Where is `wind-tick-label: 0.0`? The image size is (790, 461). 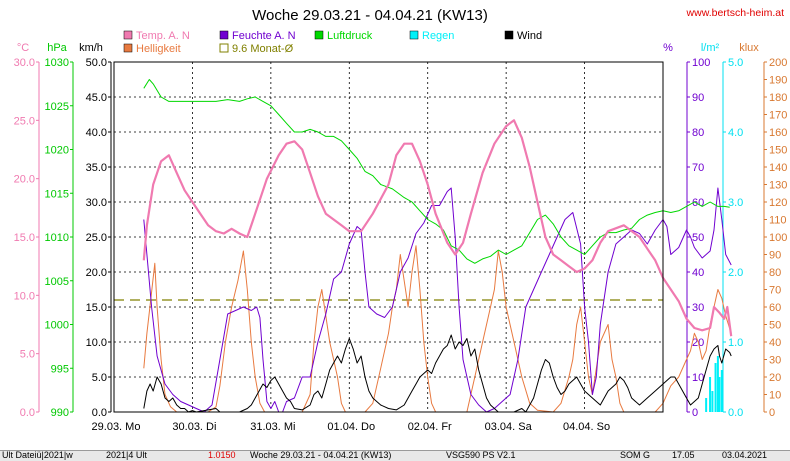 wind-tick-label: 0.0 is located at coordinates (99, 413).